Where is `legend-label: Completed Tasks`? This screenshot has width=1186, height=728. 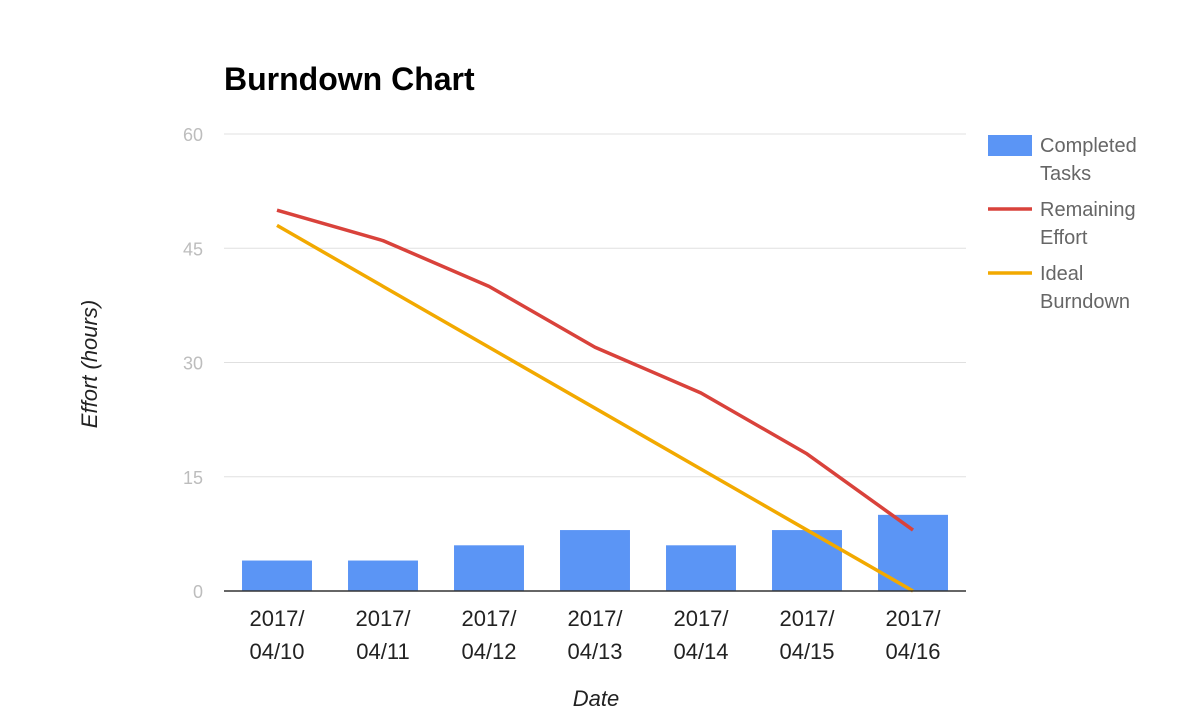
legend-label: Completed Tasks is located at coordinates (1088, 160).